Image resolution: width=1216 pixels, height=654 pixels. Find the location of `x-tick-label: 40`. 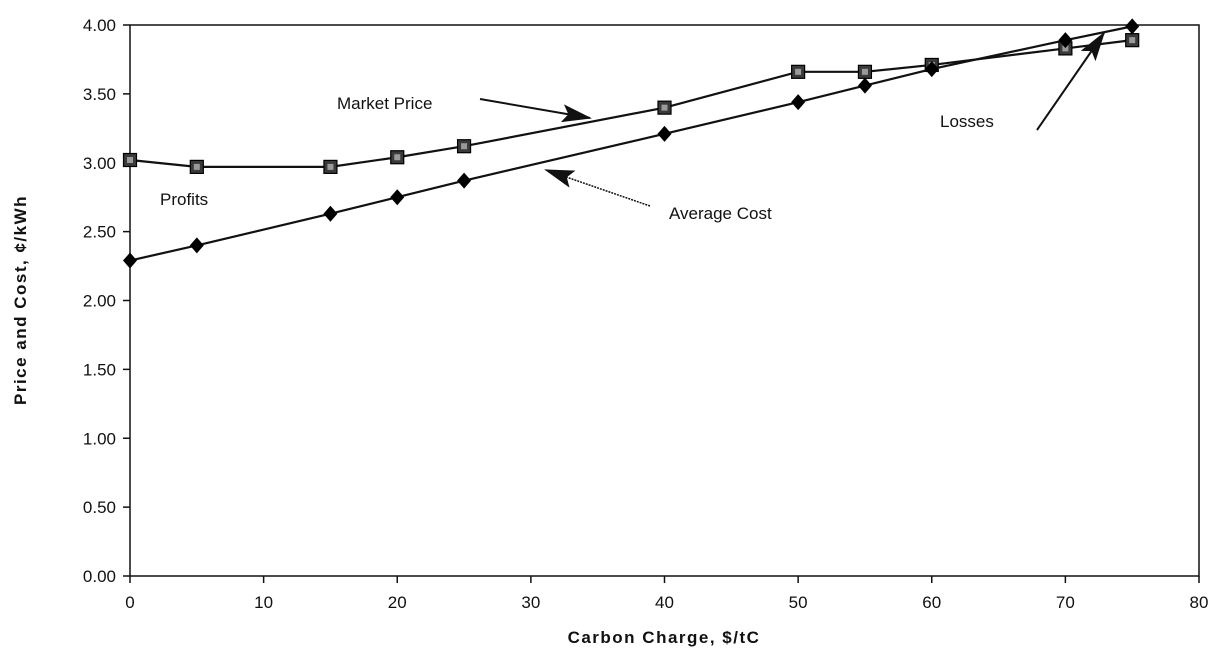

x-tick-label: 40 is located at coordinates (664, 602).